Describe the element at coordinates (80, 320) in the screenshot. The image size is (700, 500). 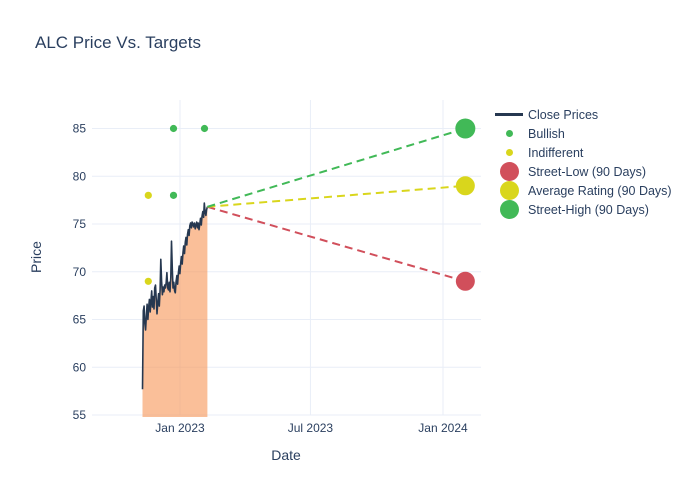
I see `y-tick-label: 65` at that location.